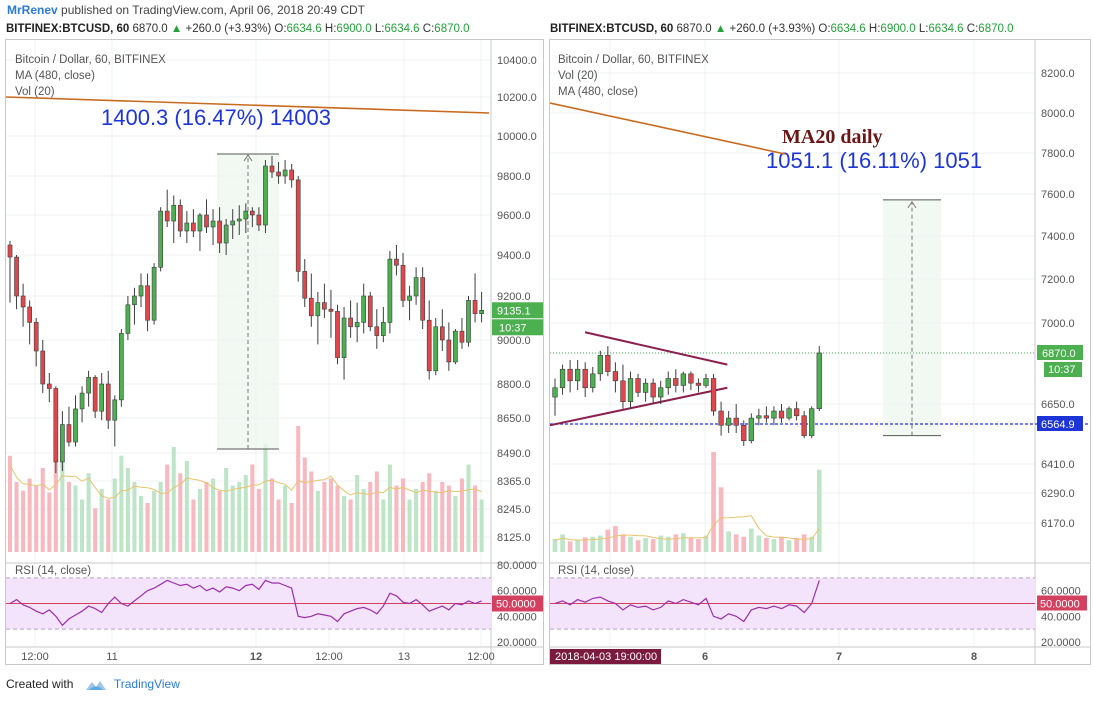 Image resolution: width=1094 pixels, height=701 pixels. What do you see at coordinates (404, 657) in the screenshot?
I see `time-tick-label: 13` at bounding box center [404, 657].